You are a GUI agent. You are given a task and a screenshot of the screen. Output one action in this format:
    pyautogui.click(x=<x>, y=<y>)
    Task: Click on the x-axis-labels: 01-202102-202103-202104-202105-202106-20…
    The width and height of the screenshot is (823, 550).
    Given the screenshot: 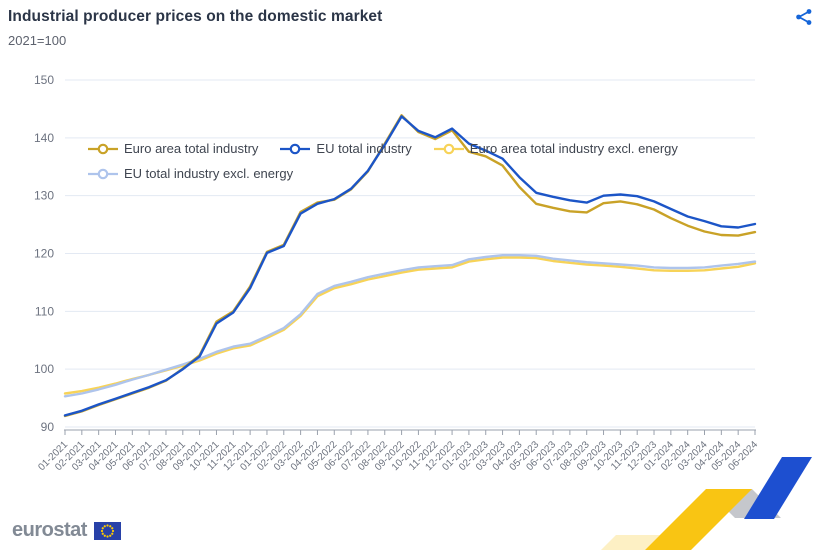 What is the action you would take?
    pyautogui.click(x=398, y=456)
    